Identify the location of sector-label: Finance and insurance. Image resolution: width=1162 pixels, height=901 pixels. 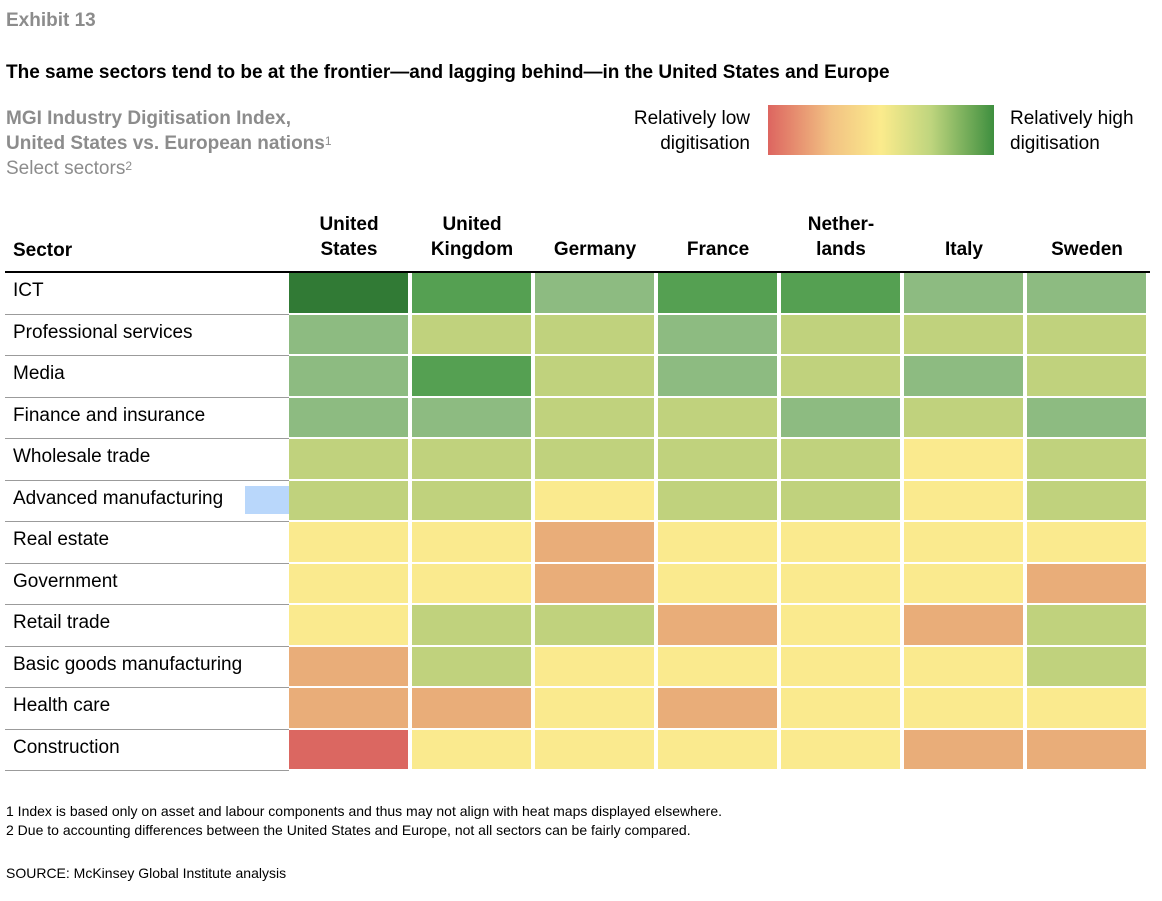
(109, 415).